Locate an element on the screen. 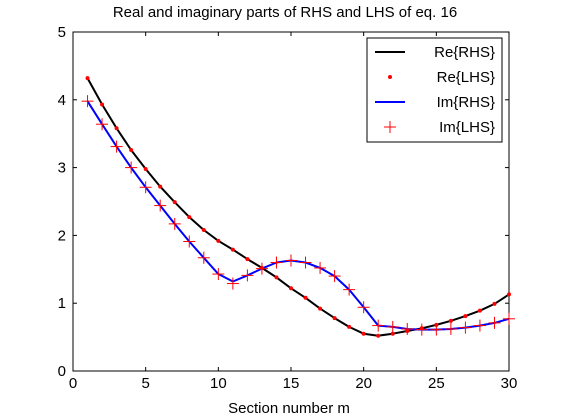  x-tick-label: 25 is located at coordinates (436, 383).